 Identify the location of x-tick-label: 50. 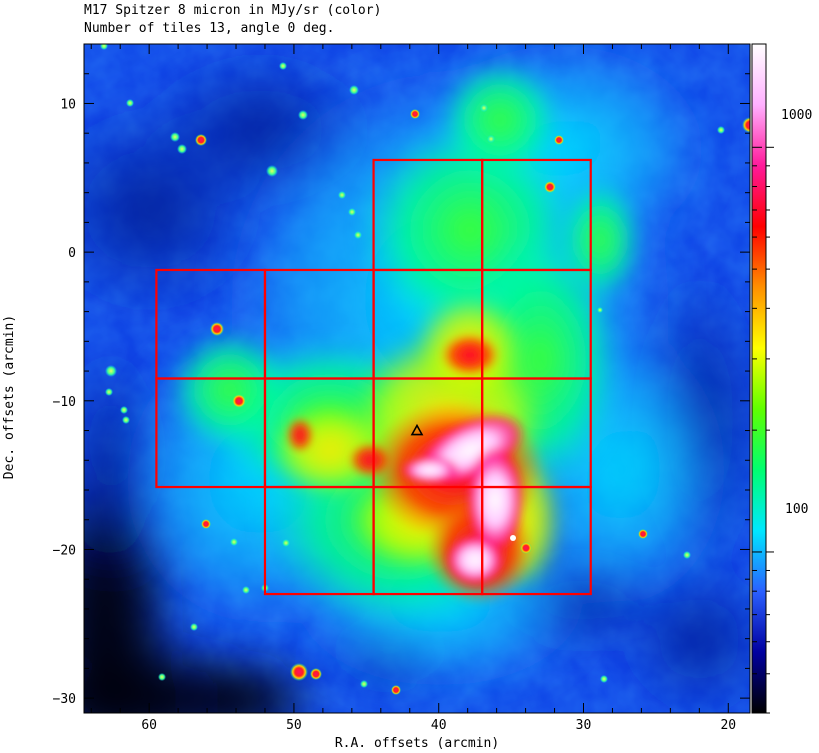
(294, 725).